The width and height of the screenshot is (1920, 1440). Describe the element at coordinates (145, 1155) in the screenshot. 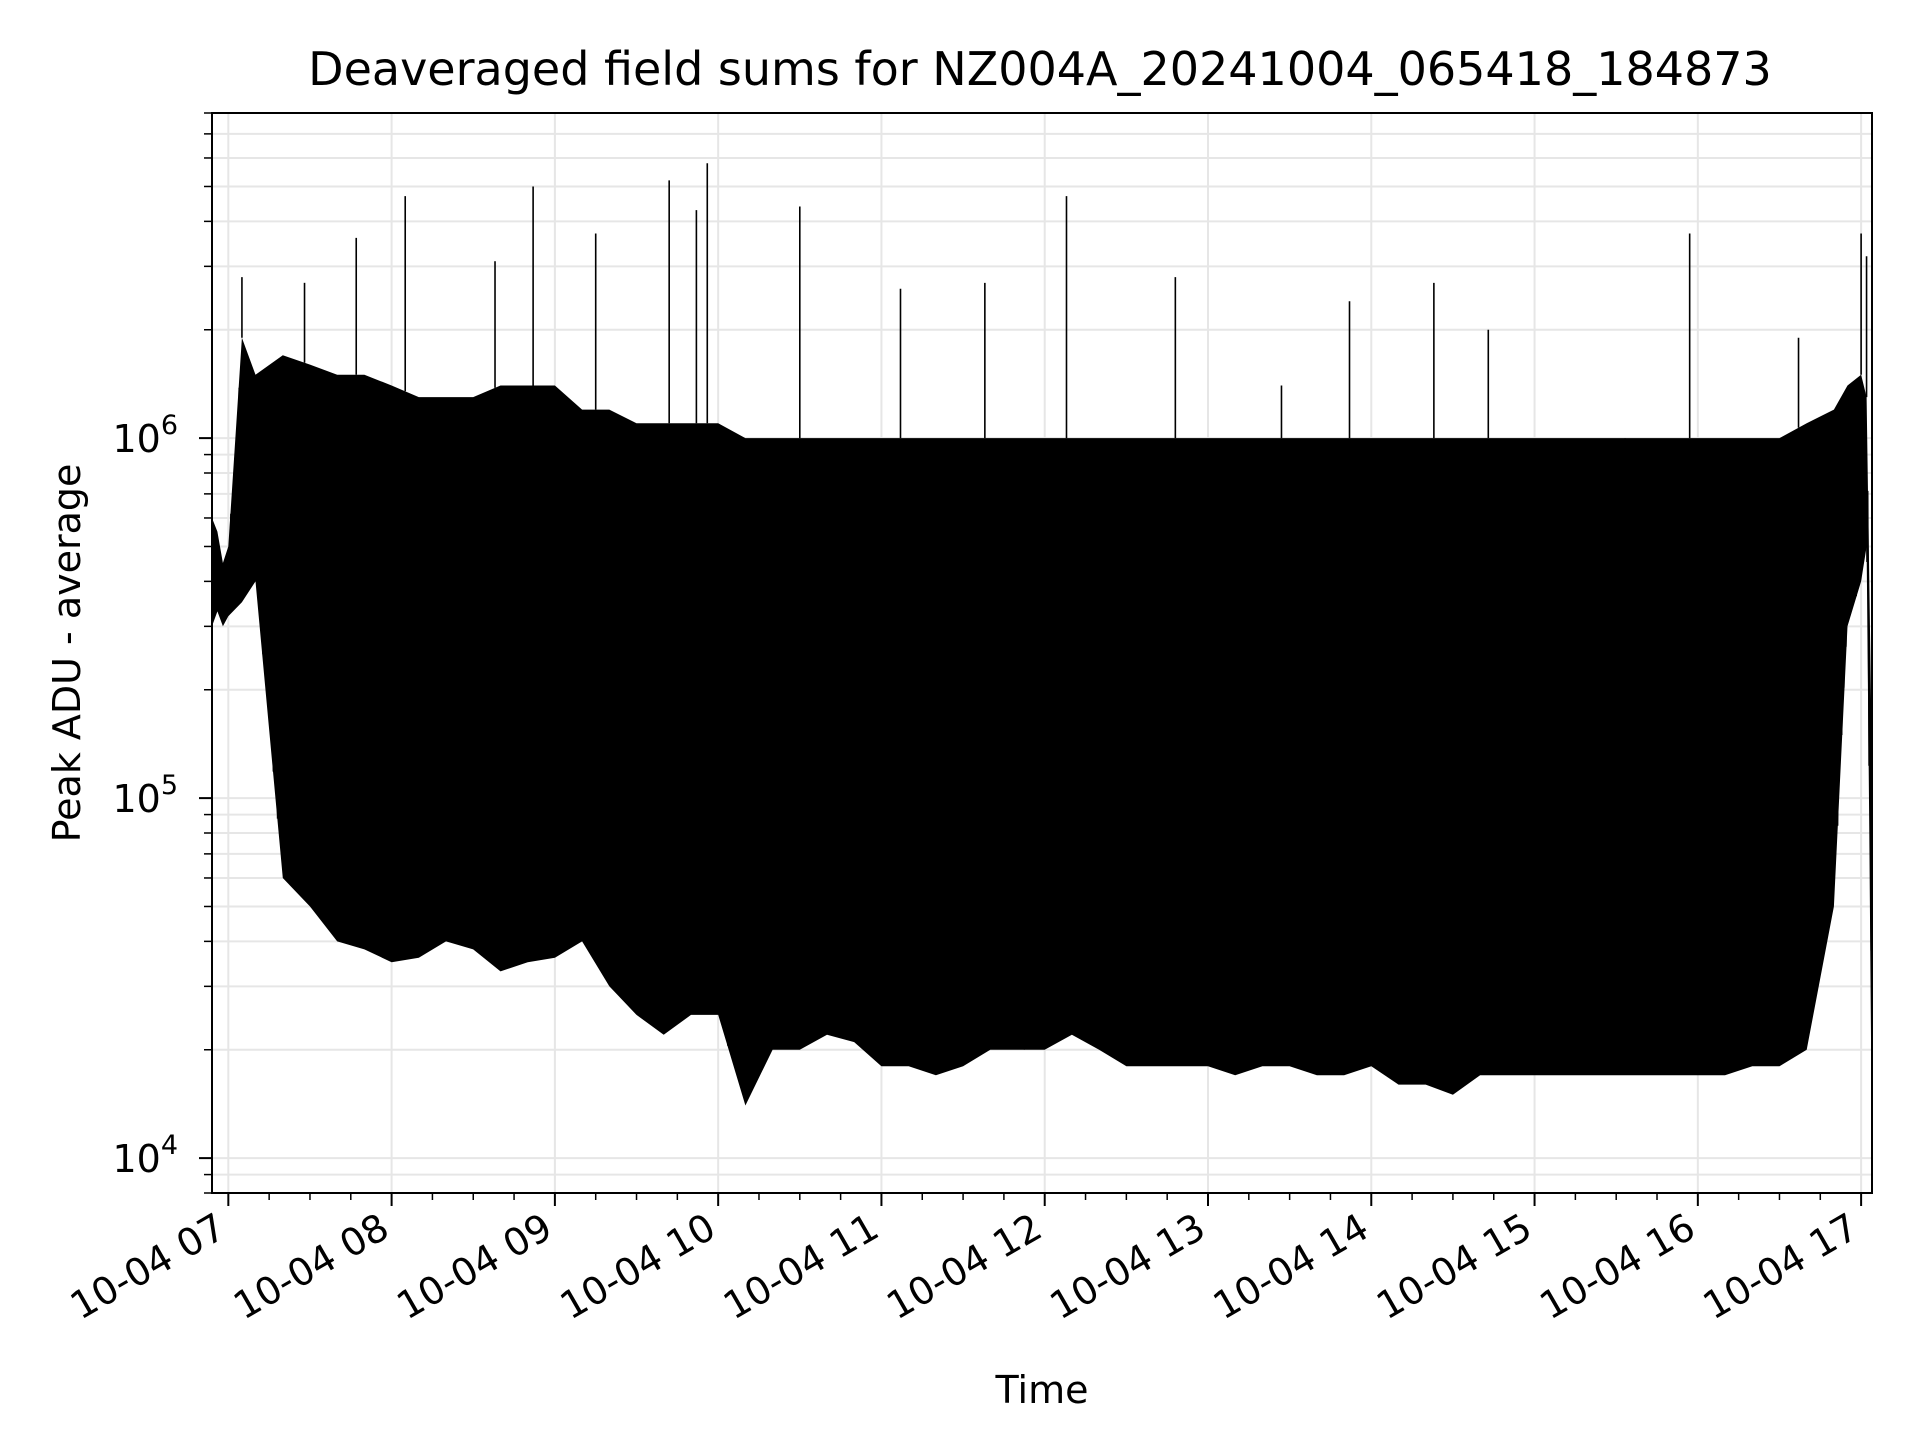

I see `y-tick-label: 10⁴` at that location.